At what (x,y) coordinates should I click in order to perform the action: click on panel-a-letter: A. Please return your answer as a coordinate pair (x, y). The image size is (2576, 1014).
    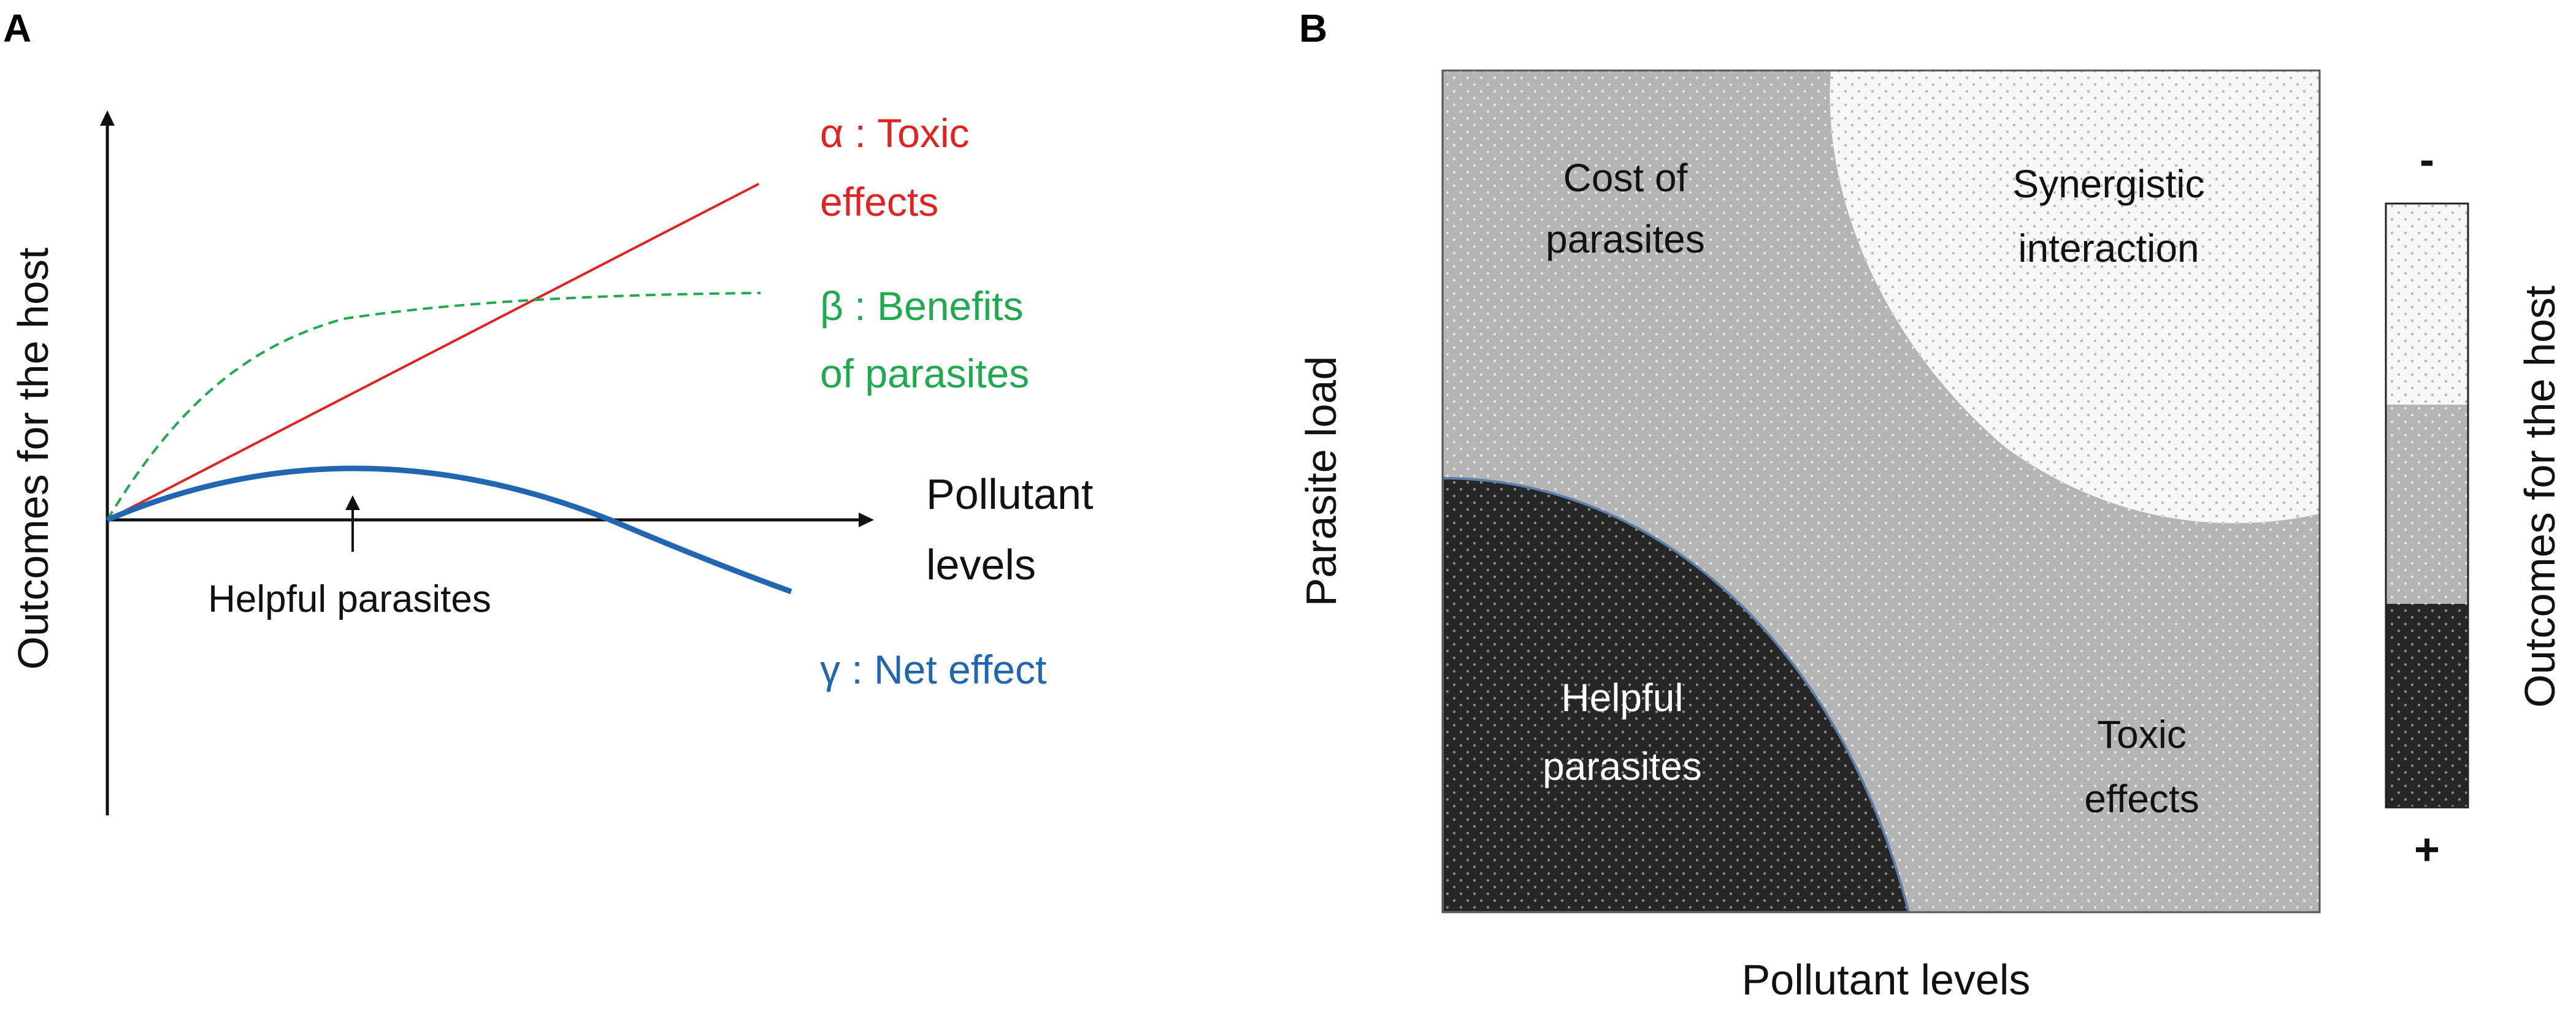
    Looking at the image, I should click on (17, 28).